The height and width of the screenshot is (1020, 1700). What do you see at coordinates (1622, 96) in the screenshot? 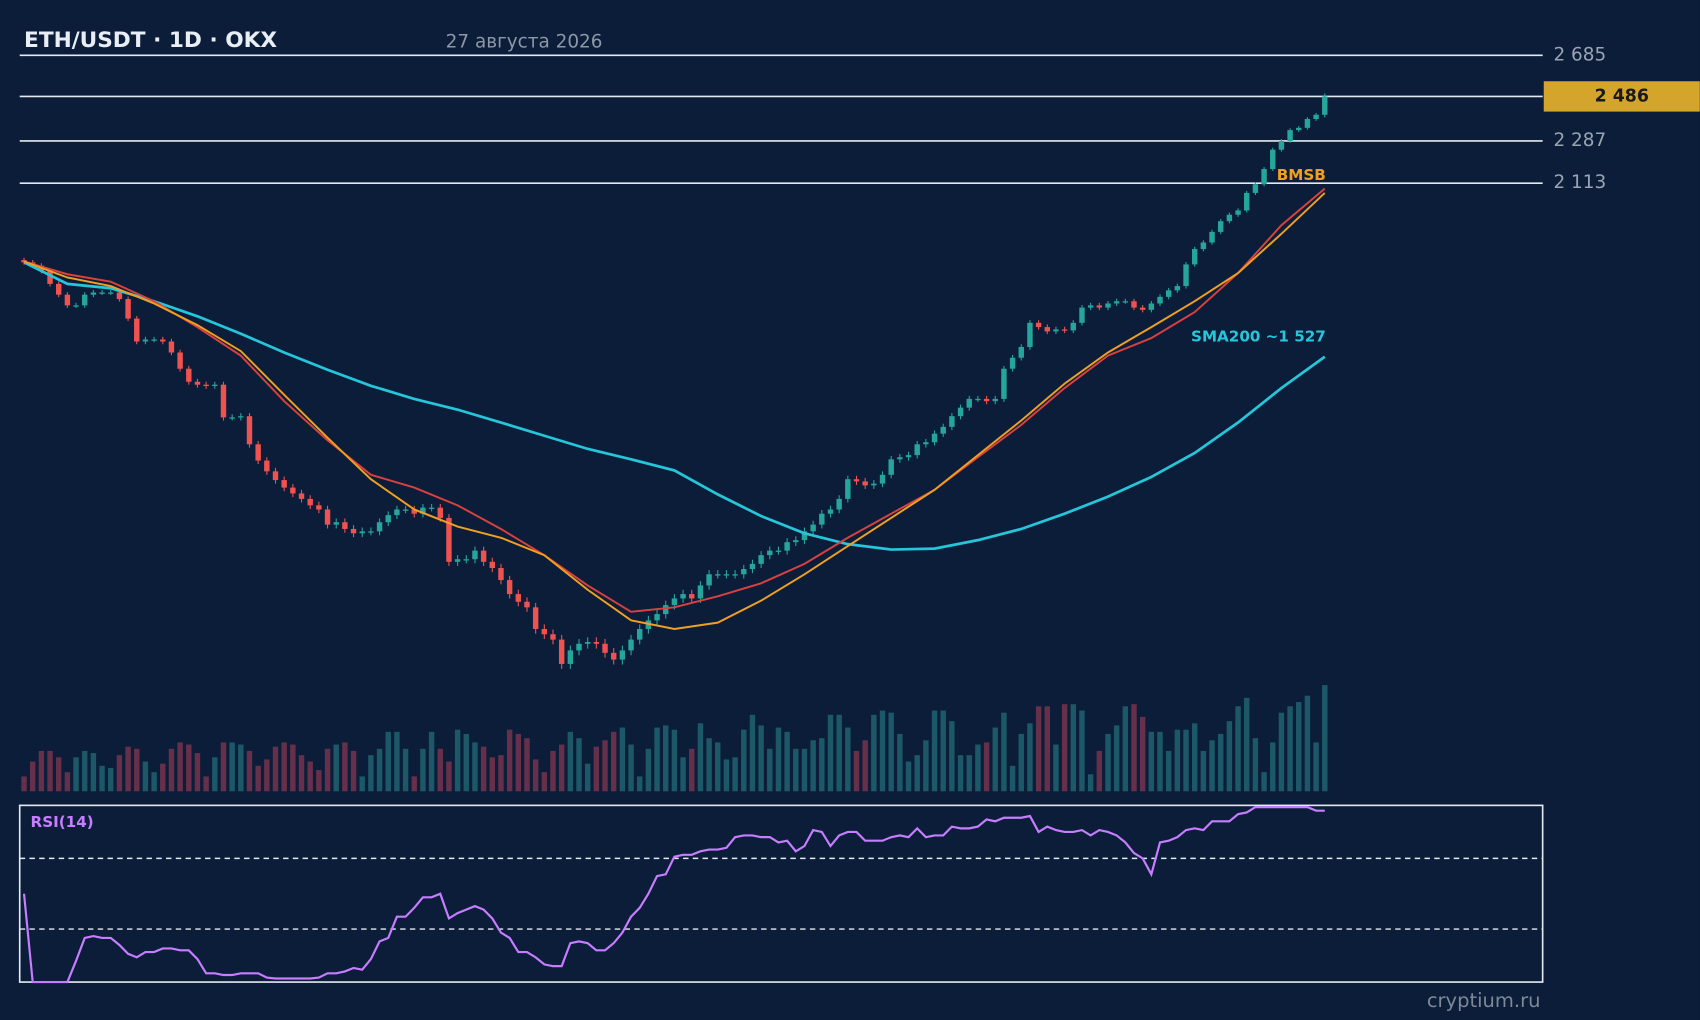
I see `last-price-label: 2 486` at bounding box center [1622, 96].